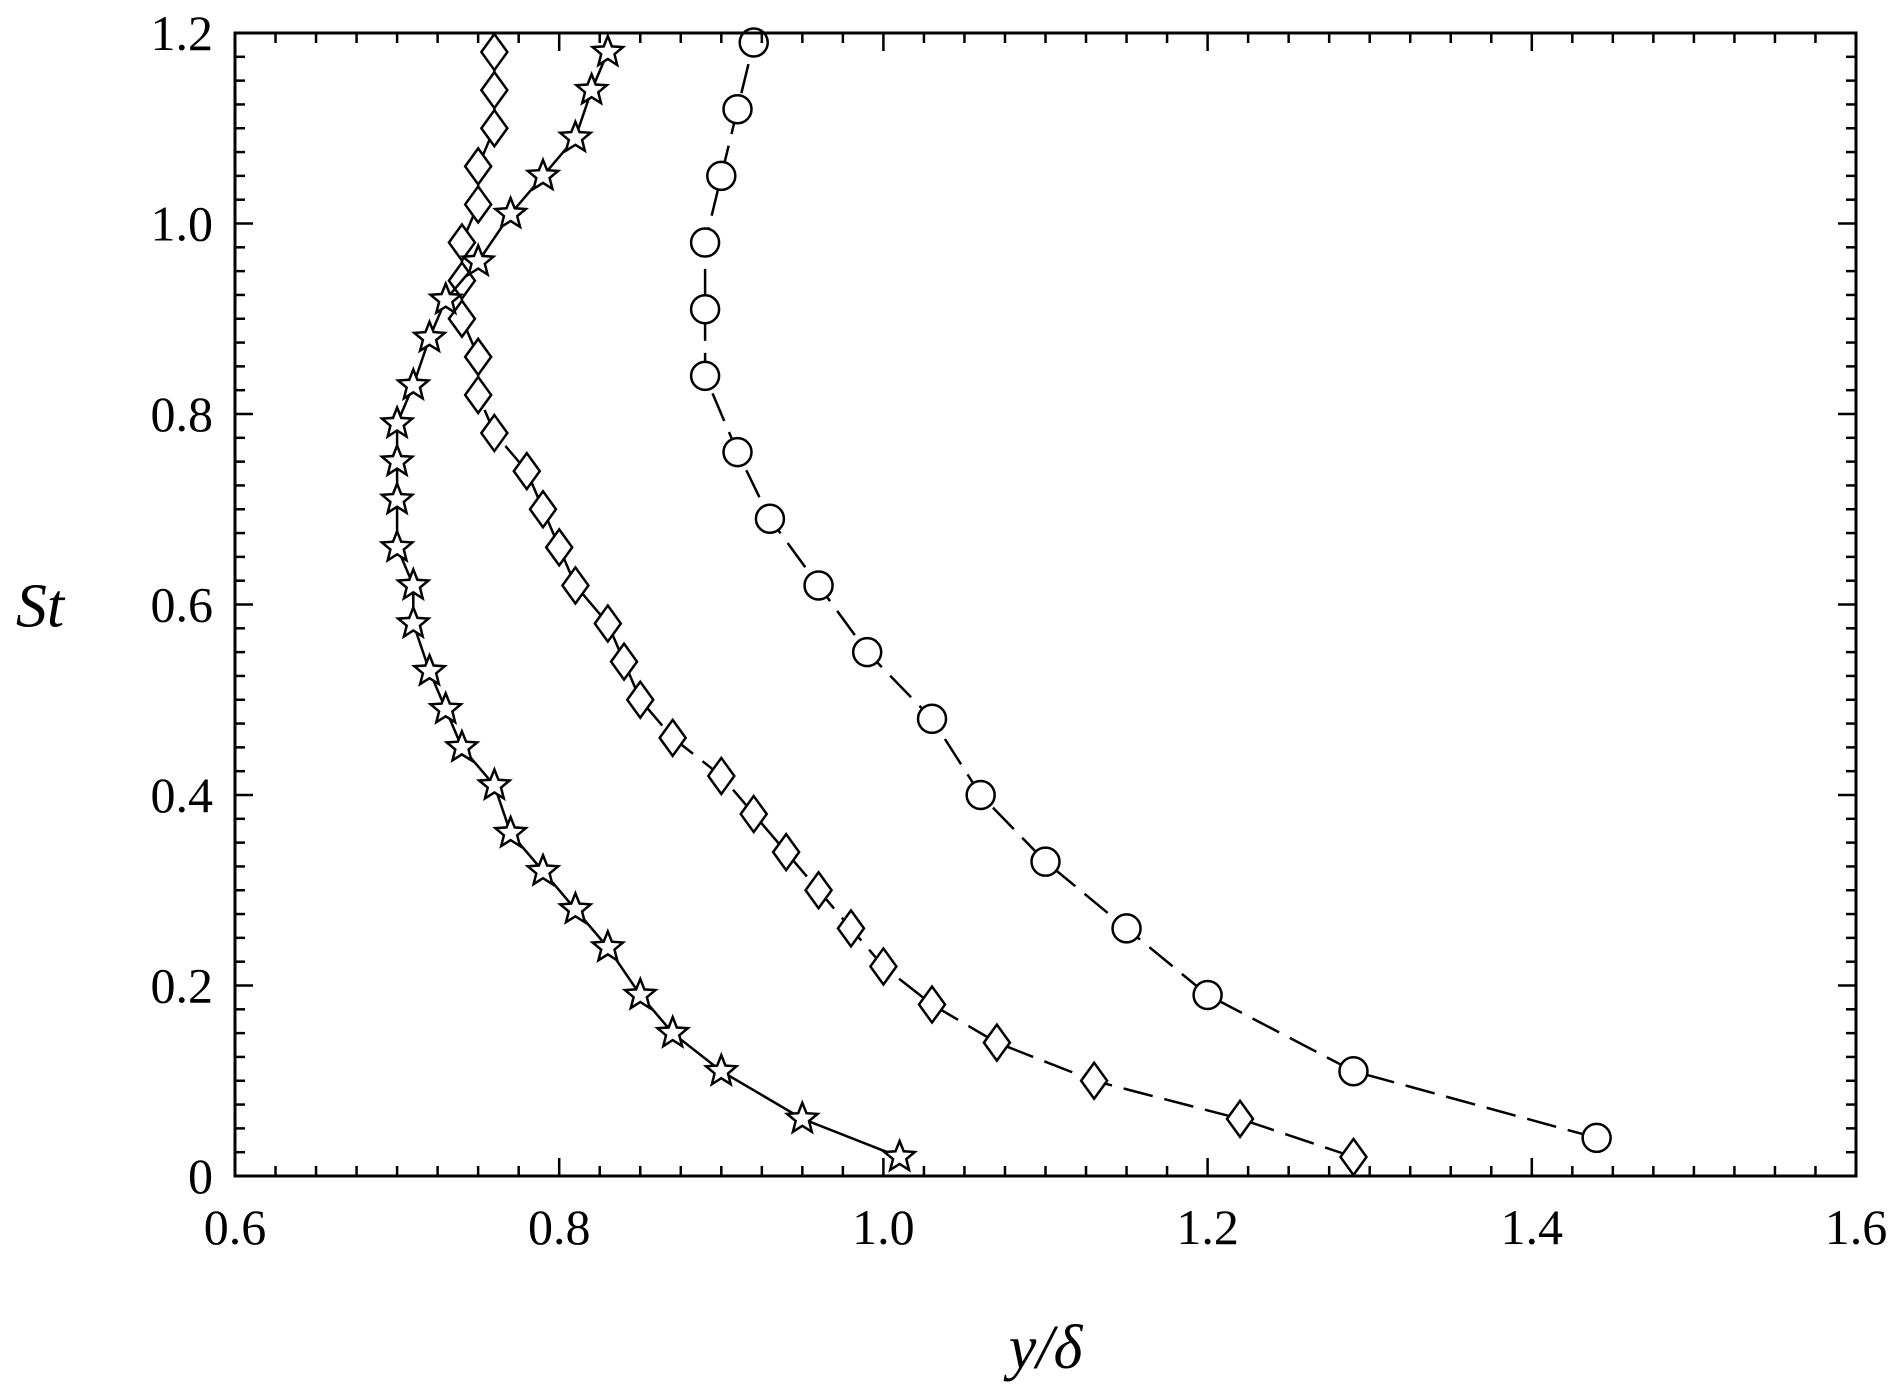 This screenshot has height=1388, width=1897. What do you see at coordinates (1043, 1348) in the screenshot?
I see `x-axis-title: y/δ` at bounding box center [1043, 1348].